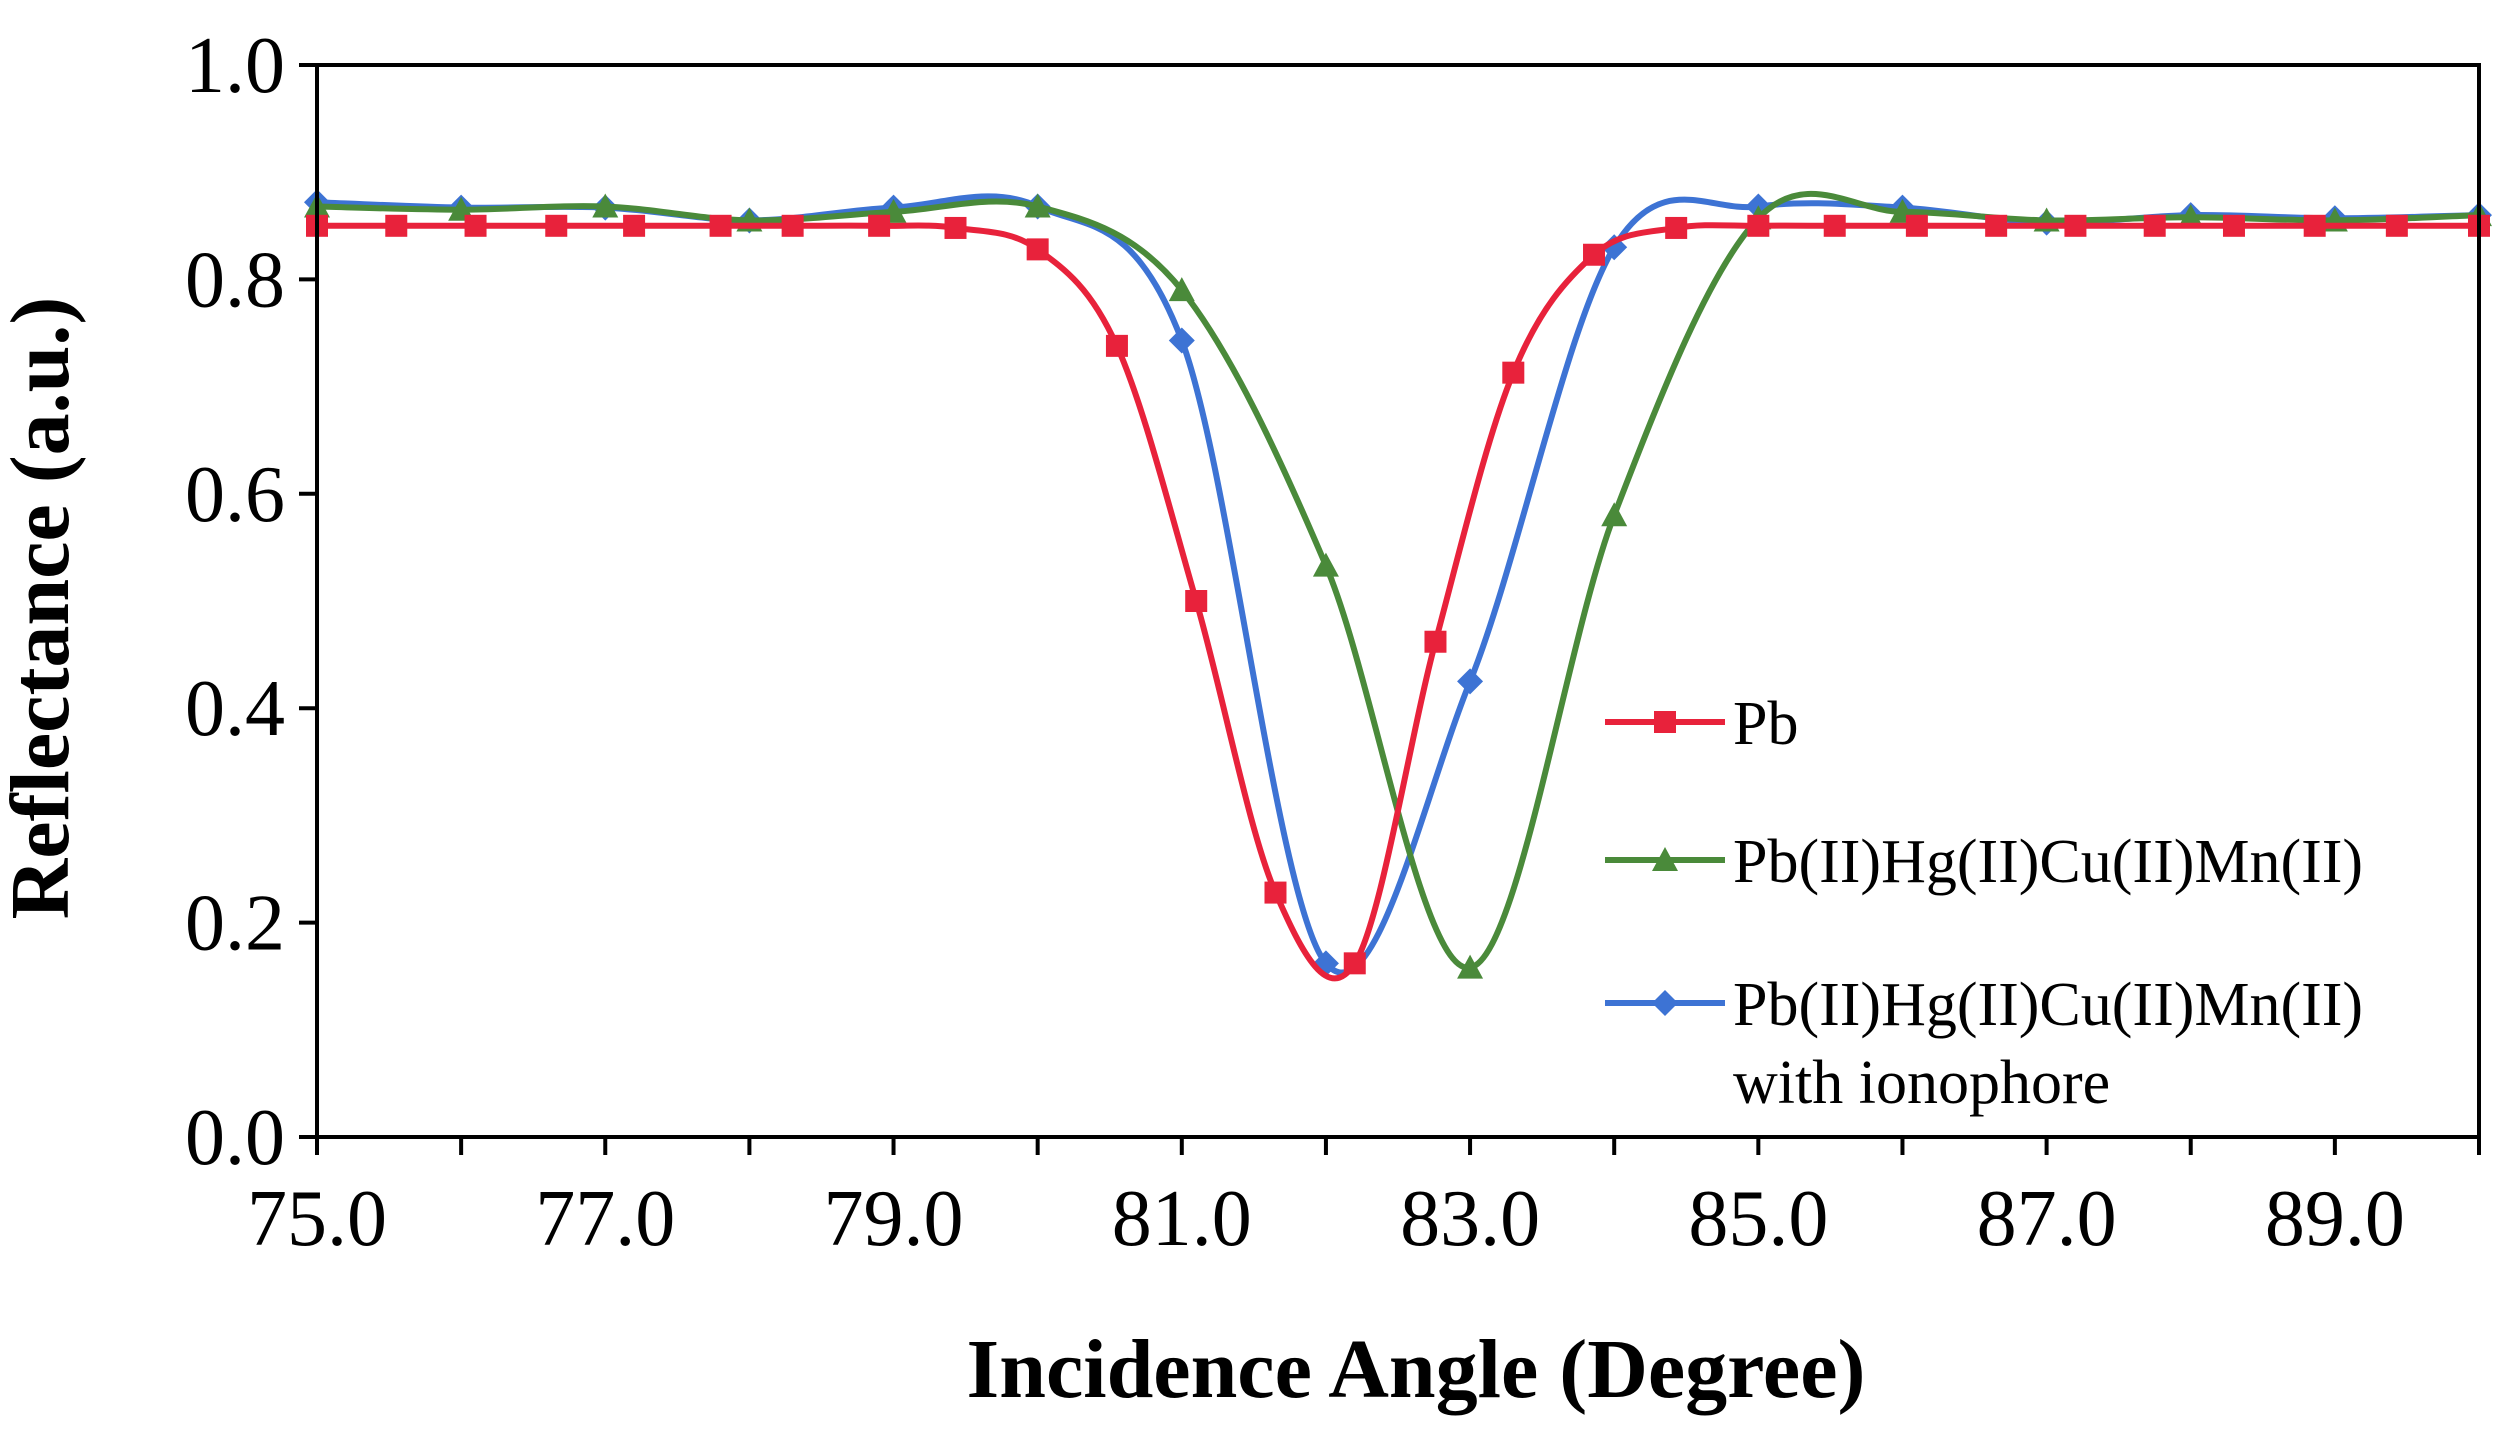 This screenshot has width=2506, height=1440. What do you see at coordinates (1470, 1219) in the screenshot?
I see `x-tick-label: 83.0` at bounding box center [1470, 1219].